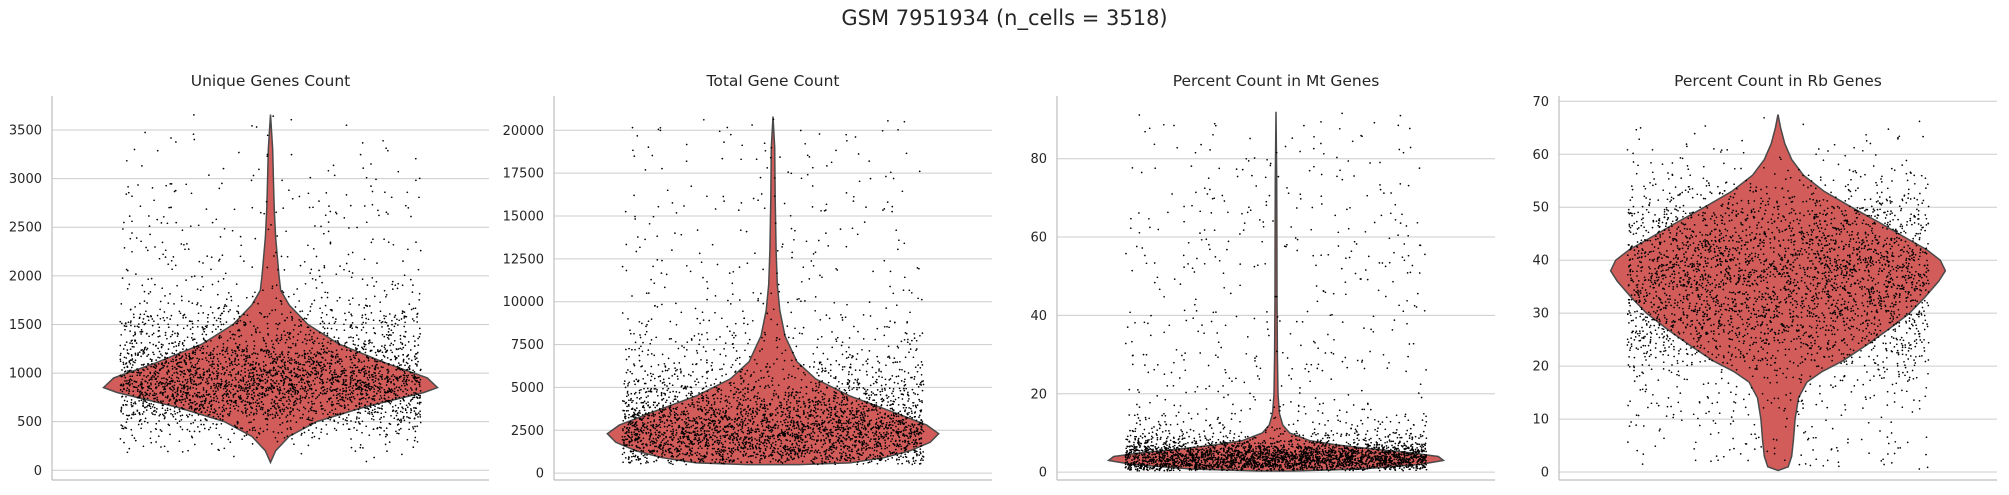  I want to click on y-tick-label: 10000, so click(523, 302).